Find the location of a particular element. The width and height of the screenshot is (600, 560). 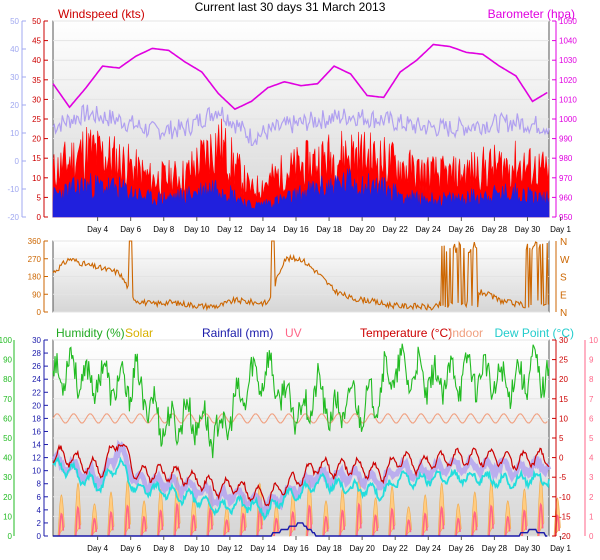

barometer-tick-label: 1040 is located at coordinates (568, 41).